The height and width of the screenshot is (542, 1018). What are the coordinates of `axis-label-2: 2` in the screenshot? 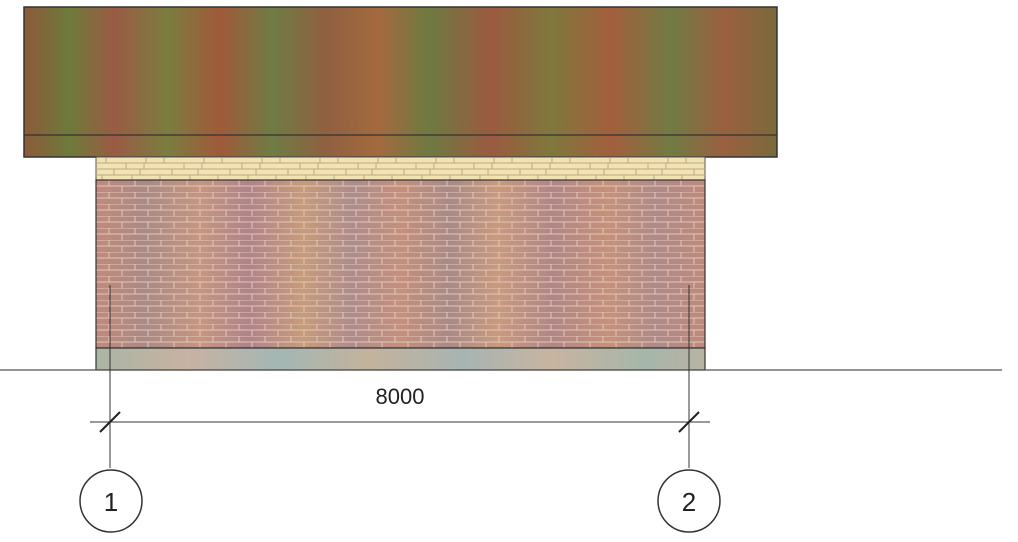 It's located at (689, 502).